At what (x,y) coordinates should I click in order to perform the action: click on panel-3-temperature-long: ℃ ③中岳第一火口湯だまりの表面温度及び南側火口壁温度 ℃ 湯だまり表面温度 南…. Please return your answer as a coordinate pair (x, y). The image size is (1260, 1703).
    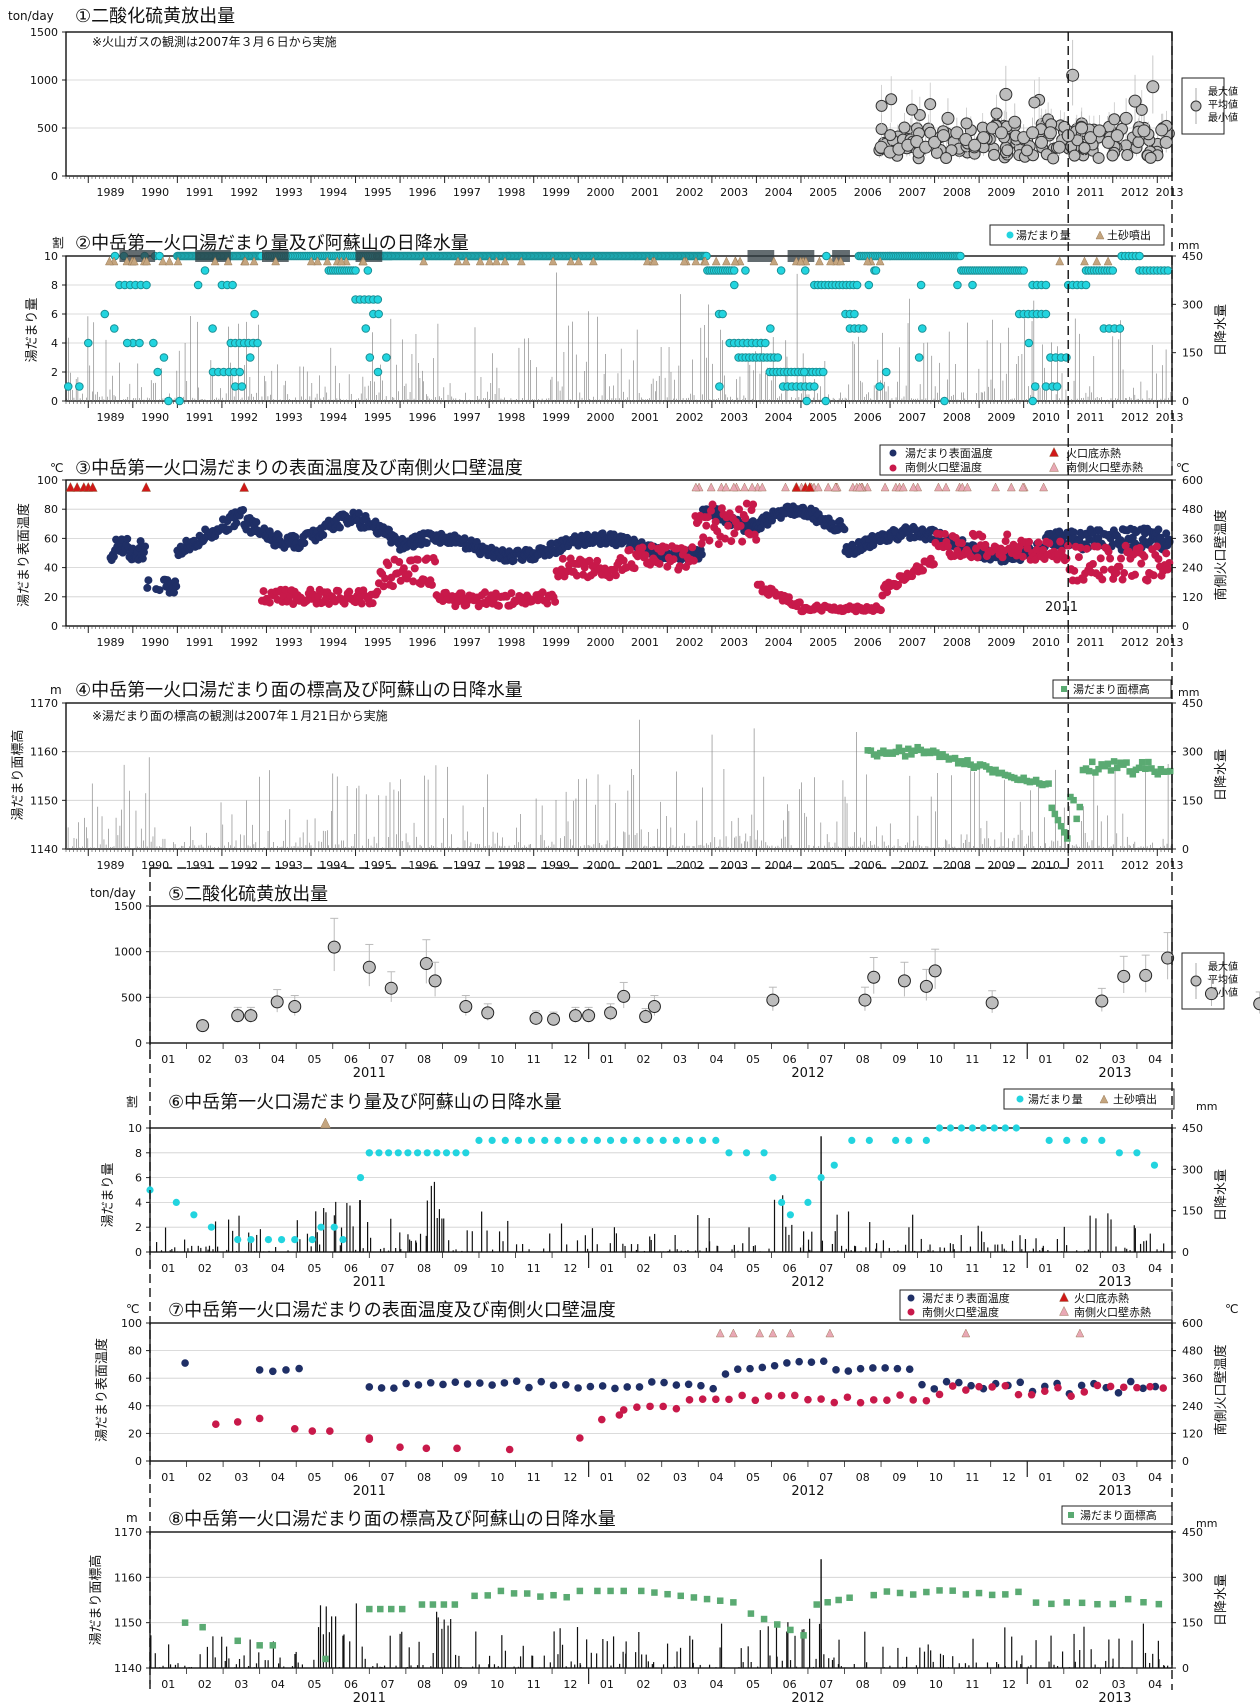
    Looking at the image, I should click on (622, 525).